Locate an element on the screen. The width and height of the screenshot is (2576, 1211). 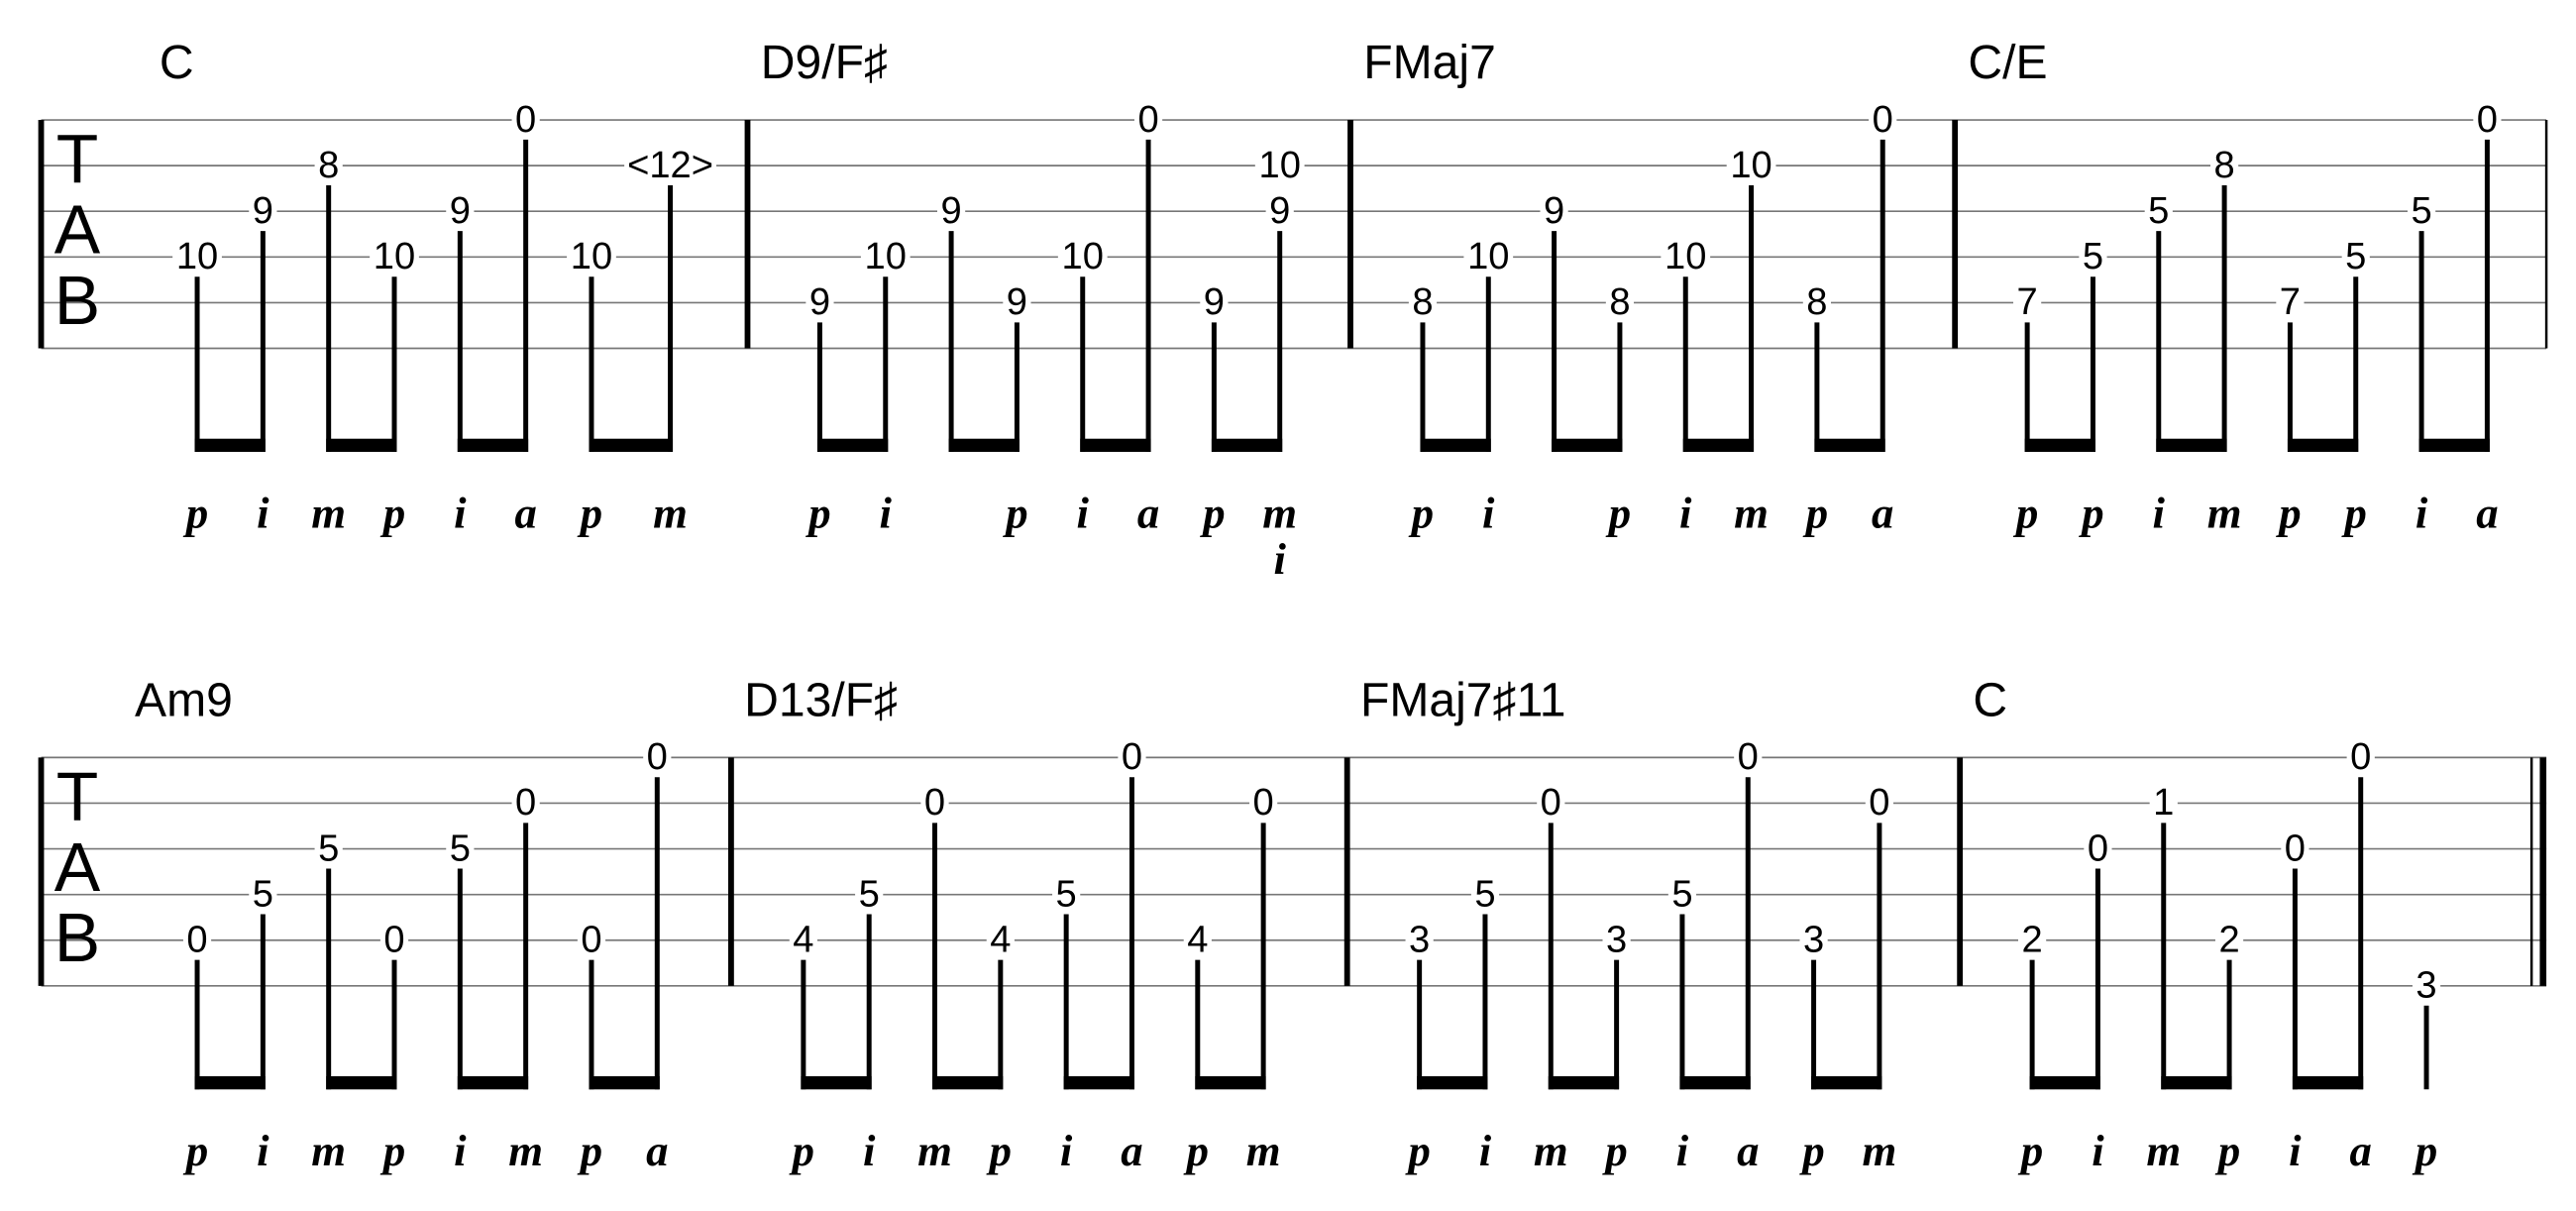
chord-name: C/E is located at coordinates (2008, 62).